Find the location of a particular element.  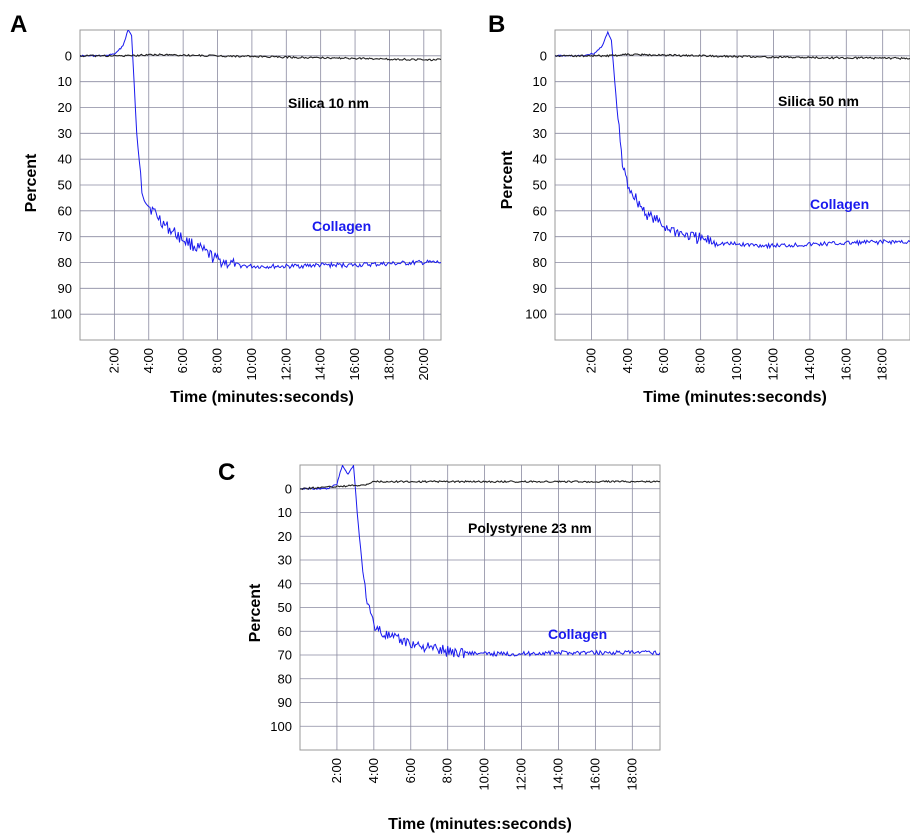

sample-annotation: Polystyrene 23 nm is located at coordinates (530, 528).